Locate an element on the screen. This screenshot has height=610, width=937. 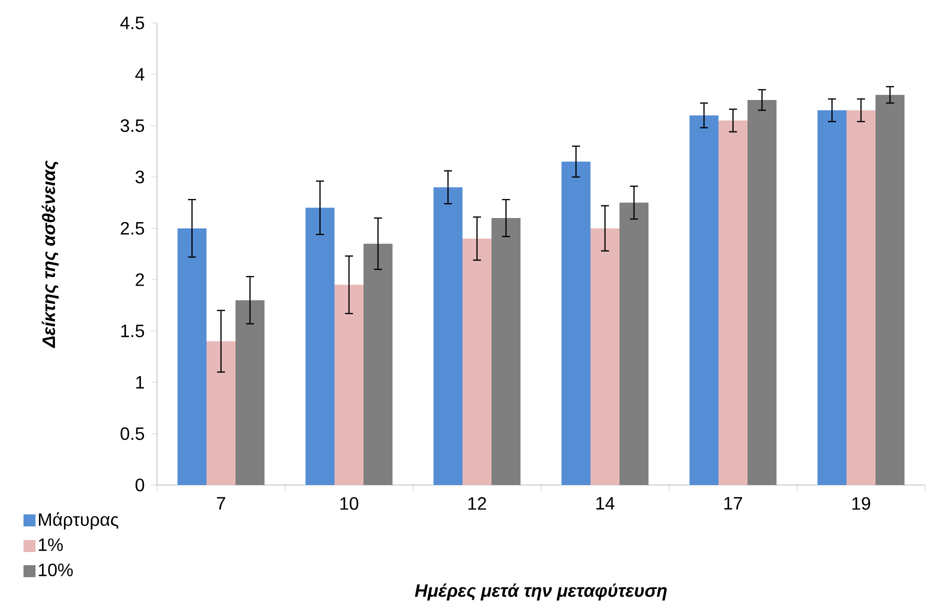
x-tick-label: 14 is located at coordinates (605, 503).